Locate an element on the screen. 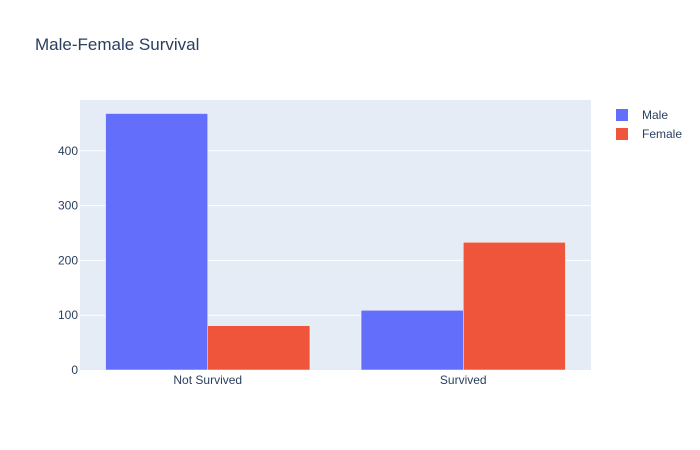  y-tick-label-3: 300 is located at coordinates (68, 206).